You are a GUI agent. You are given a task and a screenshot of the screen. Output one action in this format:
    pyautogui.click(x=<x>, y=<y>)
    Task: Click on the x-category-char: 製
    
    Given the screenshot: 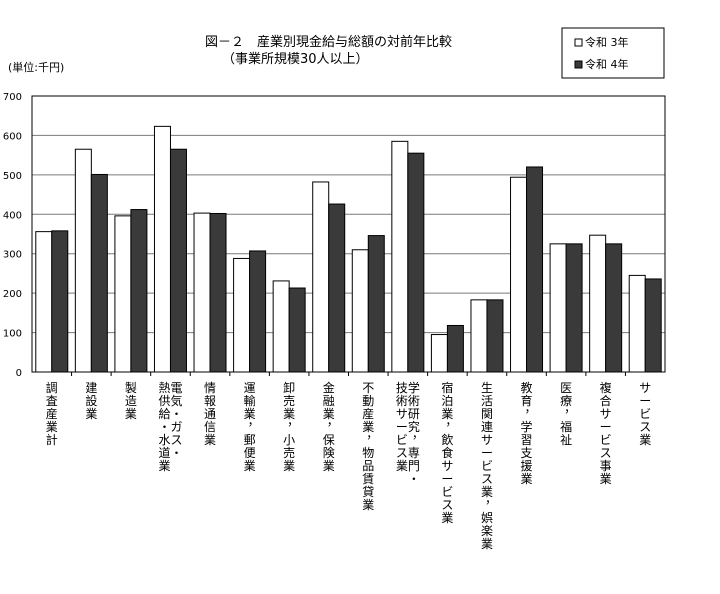 What is the action you would take?
    pyautogui.click(x=131, y=388)
    